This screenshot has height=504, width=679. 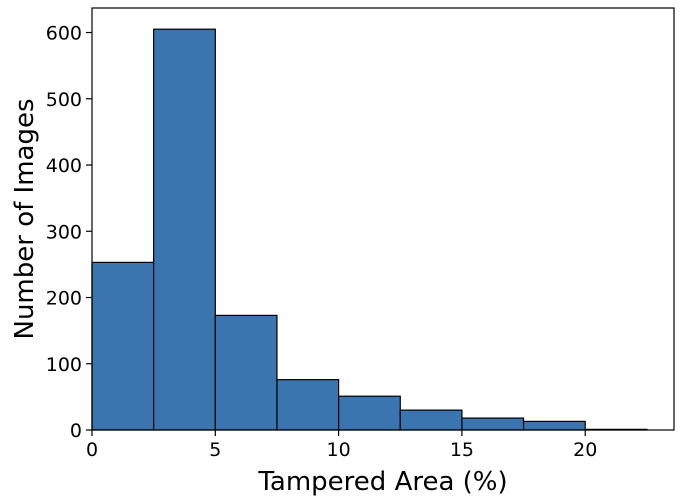 I want to click on y-tick-label: 500, so click(x=64, y=100).